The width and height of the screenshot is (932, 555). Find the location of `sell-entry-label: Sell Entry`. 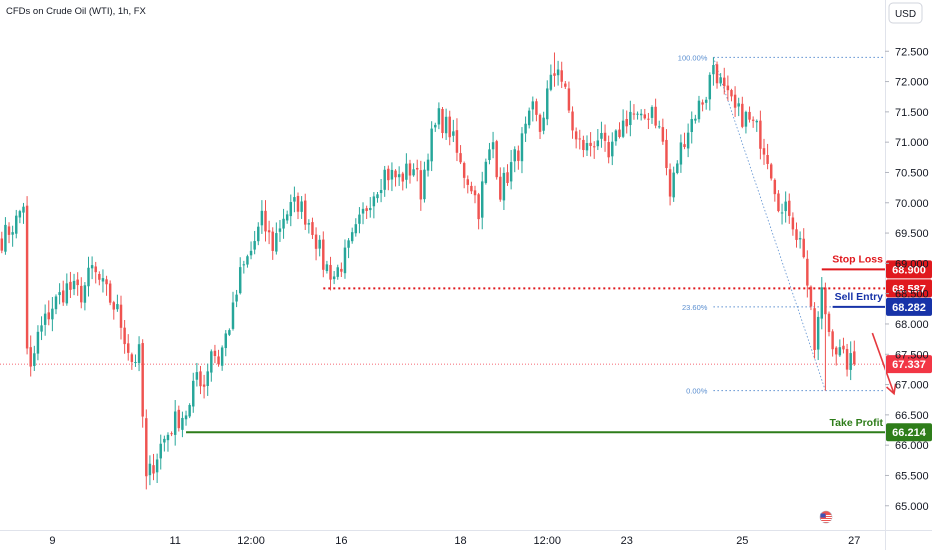

sell-entry-label: Sell Entry is located at coordinates (859, 297).